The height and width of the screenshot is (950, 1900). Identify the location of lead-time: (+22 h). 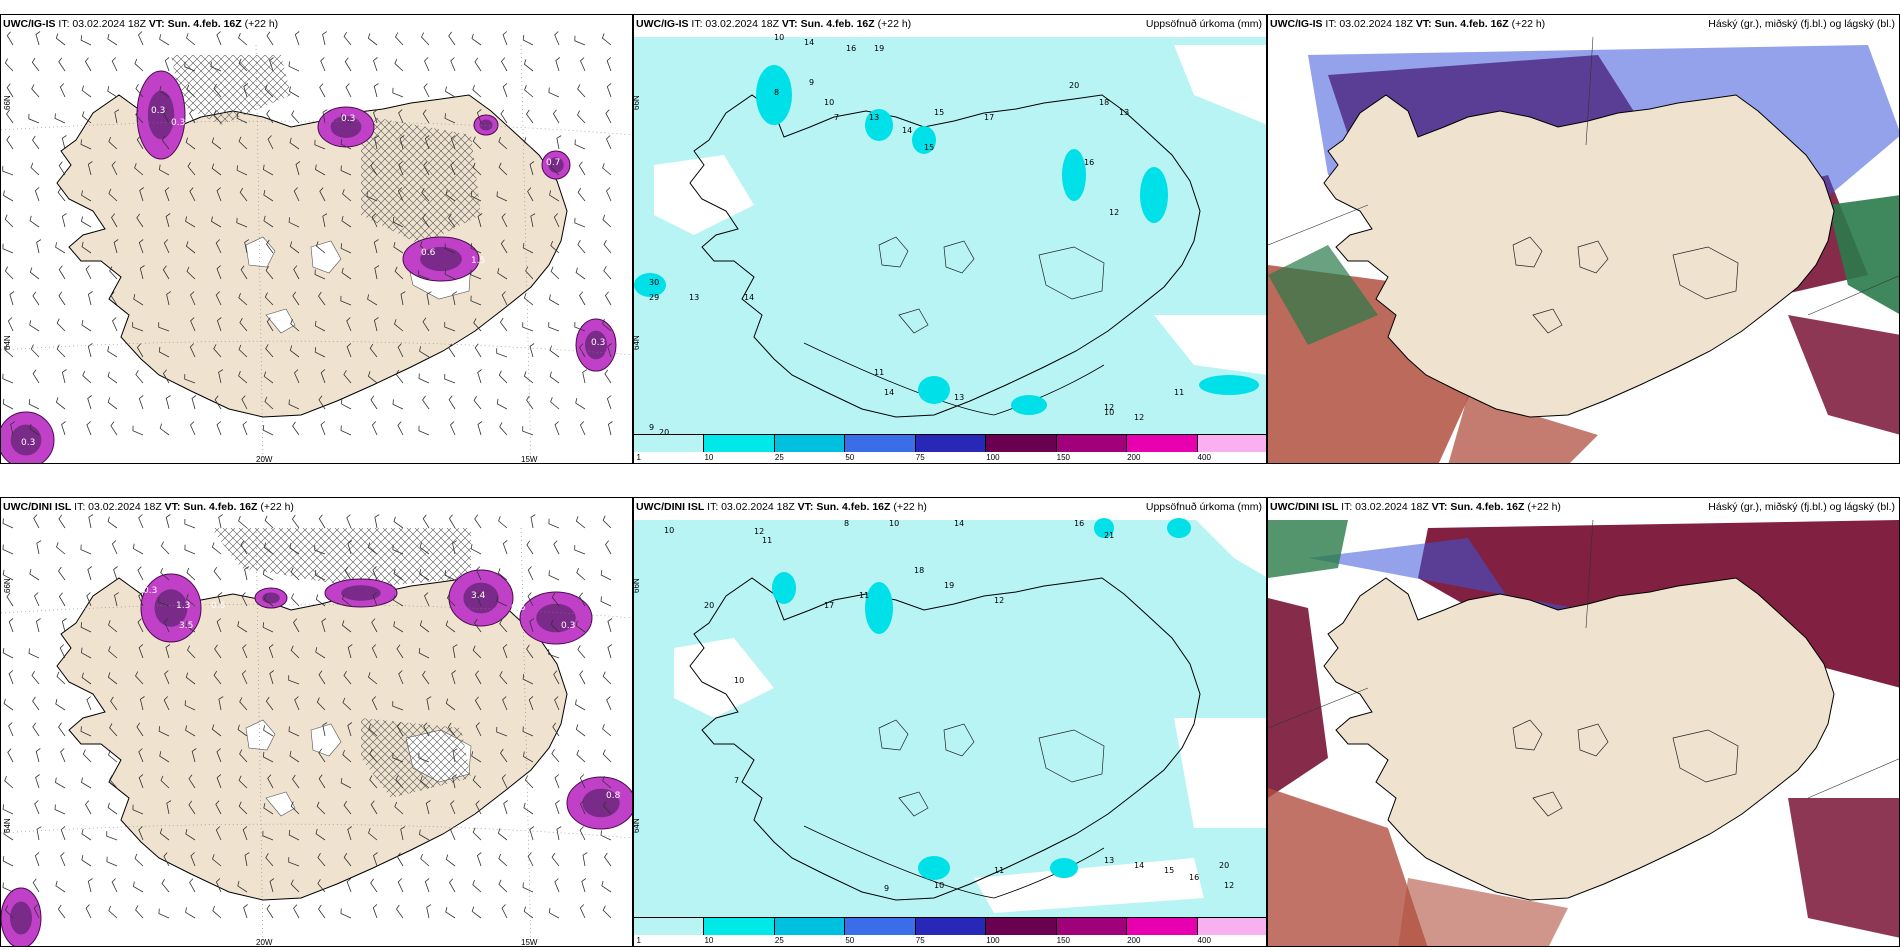
(275, 507).